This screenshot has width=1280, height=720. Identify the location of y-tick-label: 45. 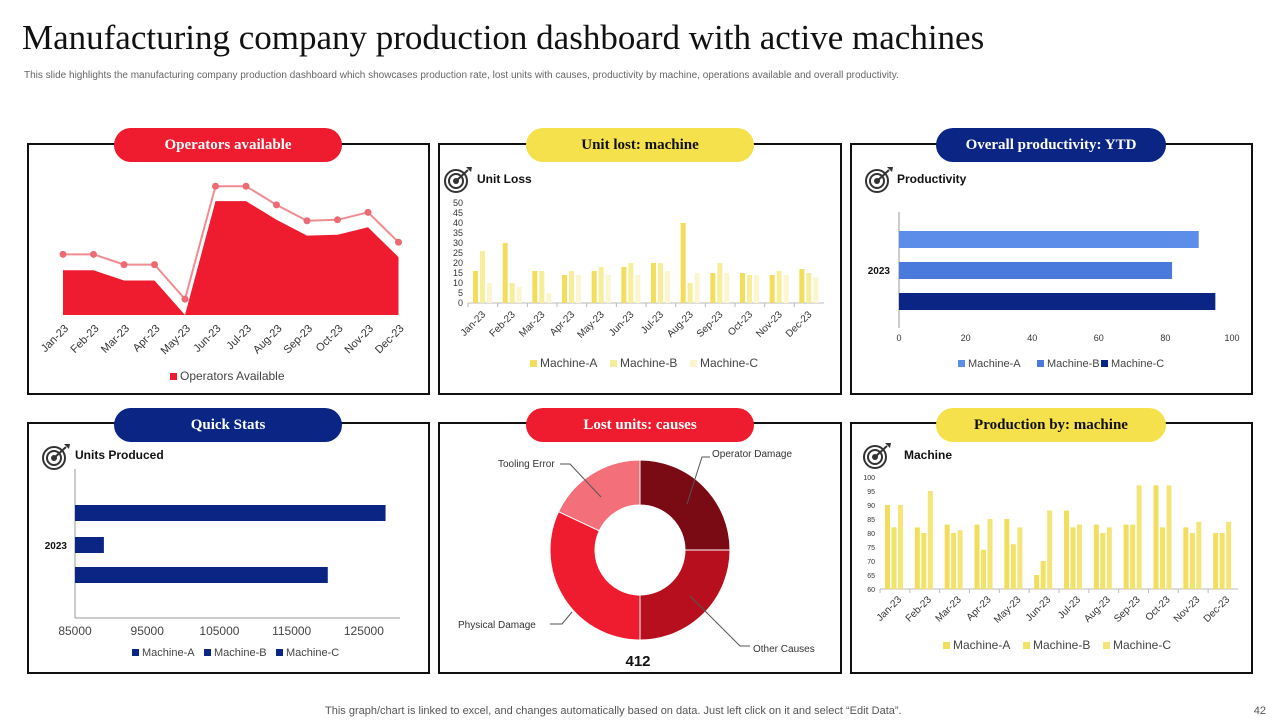
(458, 213).